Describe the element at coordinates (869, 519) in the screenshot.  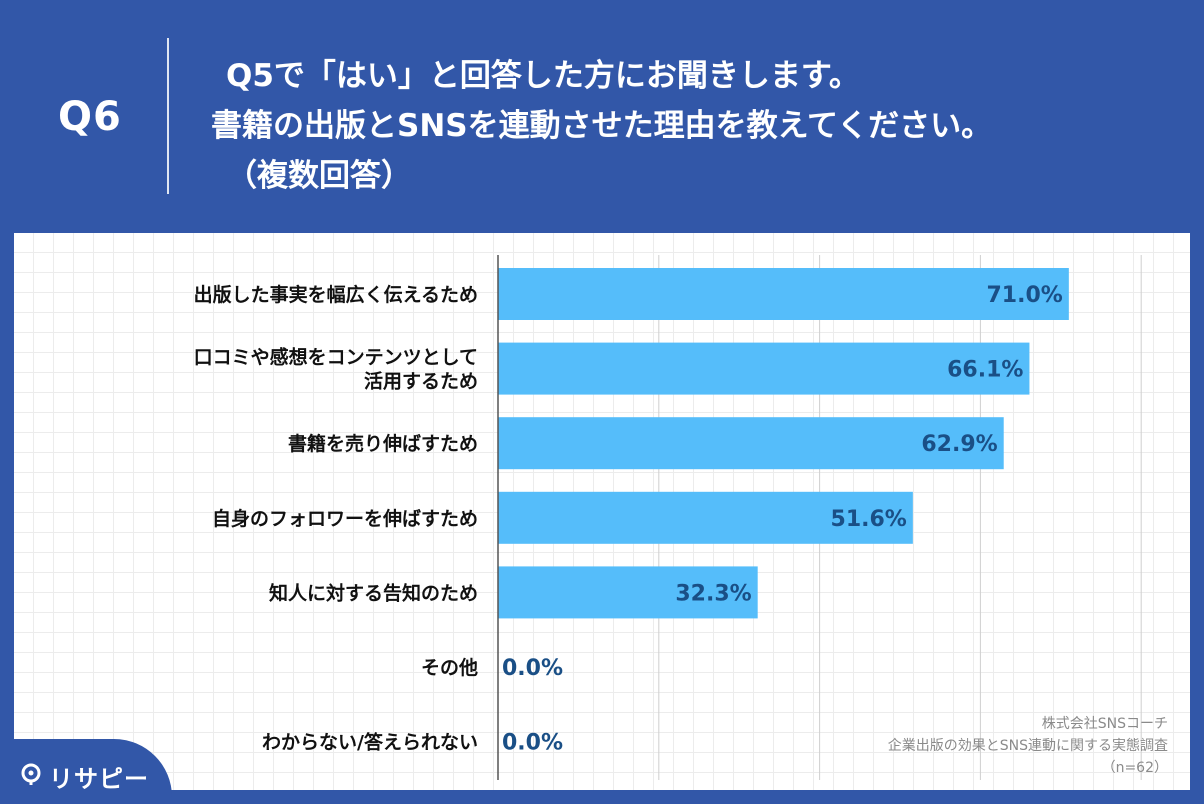
I see `value-label: 51.6%` at that location.